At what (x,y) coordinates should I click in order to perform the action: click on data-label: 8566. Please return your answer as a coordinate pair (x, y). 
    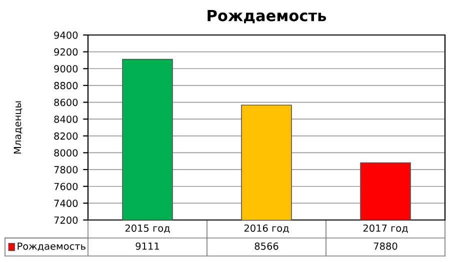
    Looking at the image, I should click on (266, 246).